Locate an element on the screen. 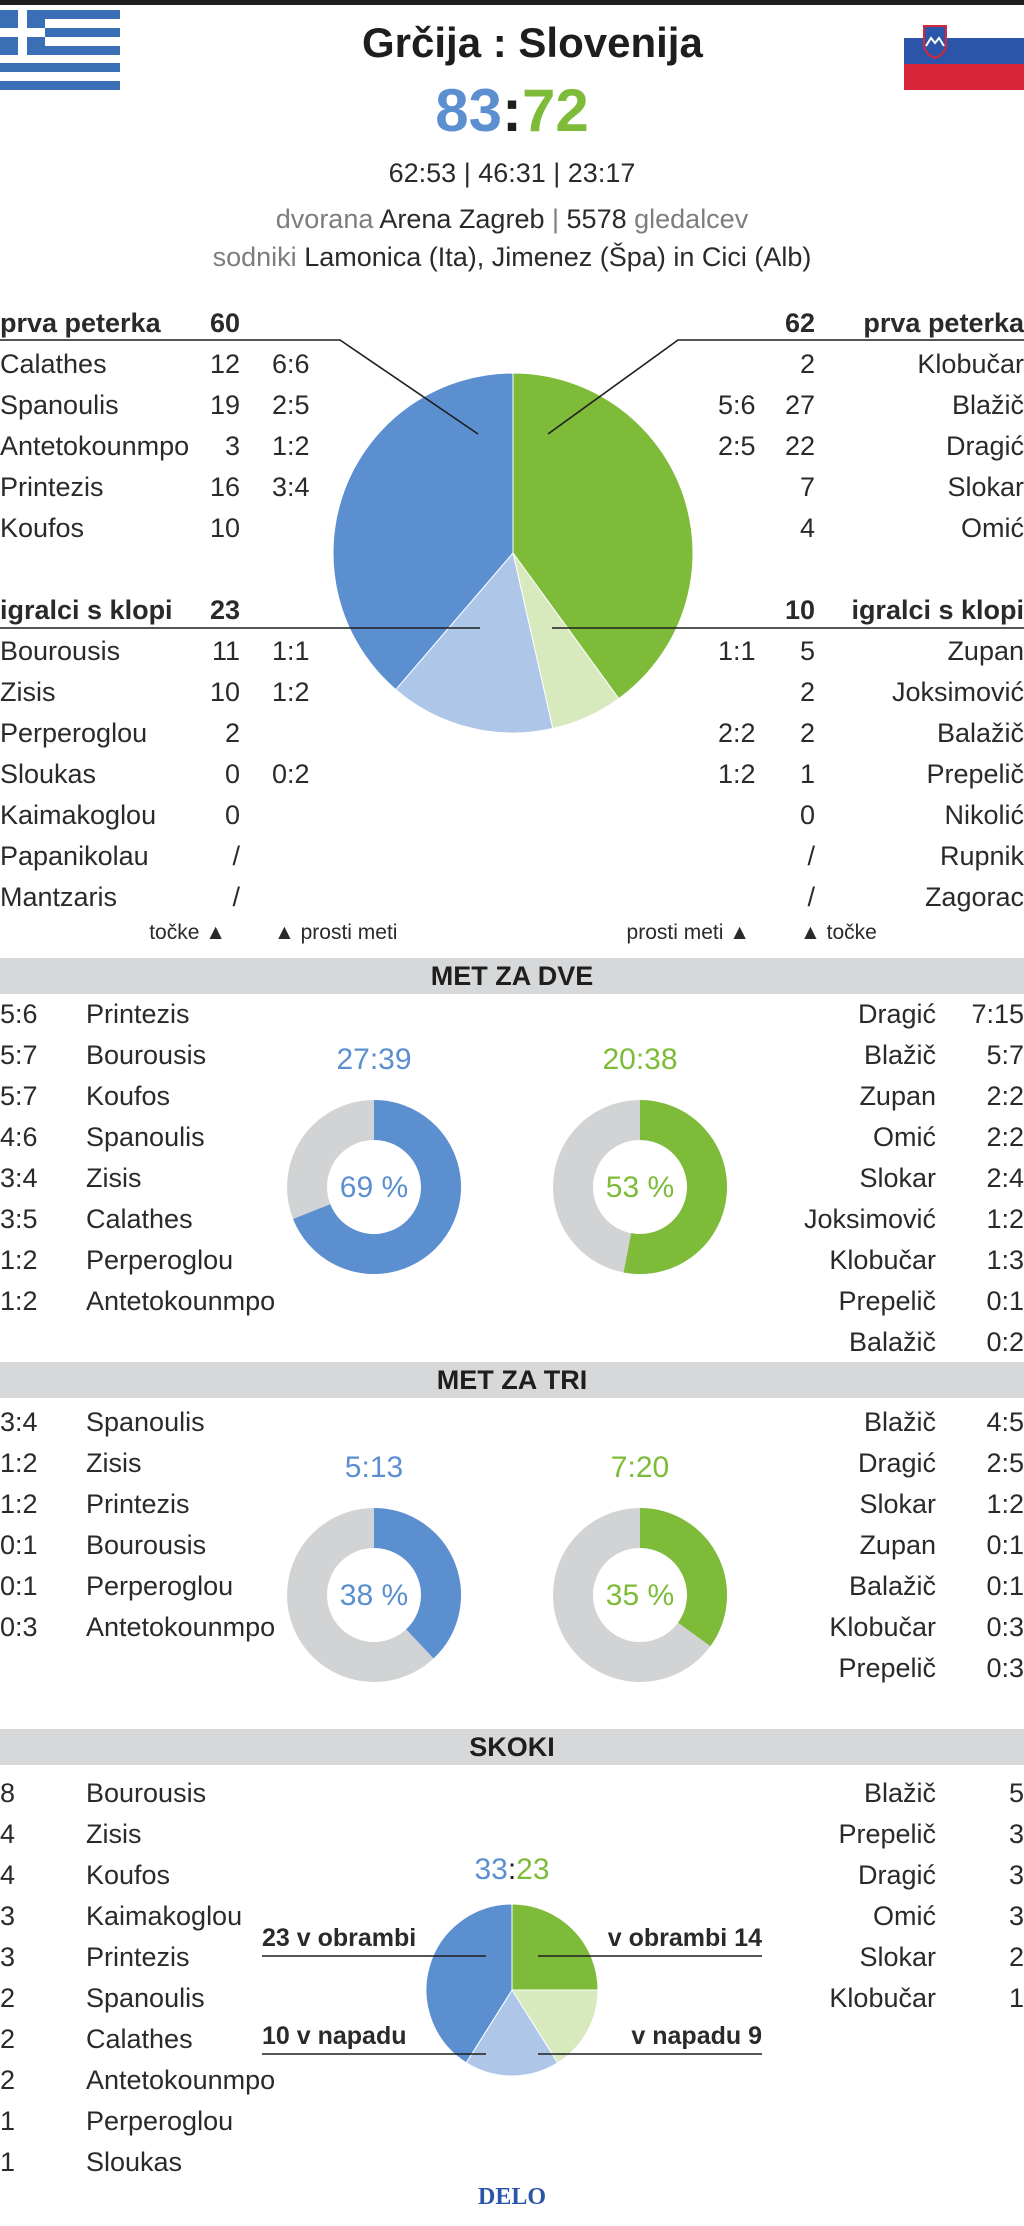 Image resolution: width=1024 pixels, height=2226 pixels. three-pt-home-name: Antetokounmpo is located at coordinates (181, 1627).